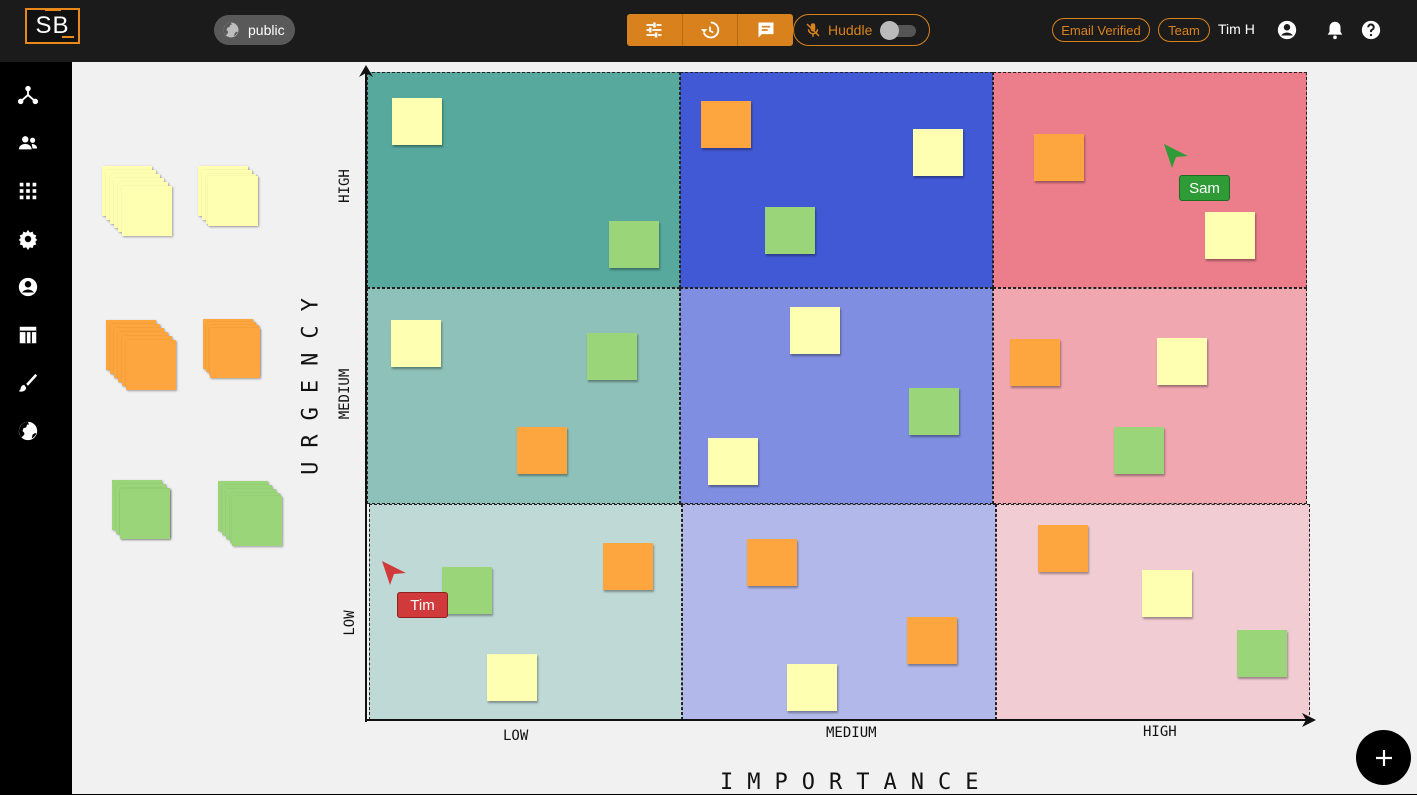 Image resolution: width=1417 pixels, height=795 pixels. I want to click on apps-grid-icon, so click(28, 191).